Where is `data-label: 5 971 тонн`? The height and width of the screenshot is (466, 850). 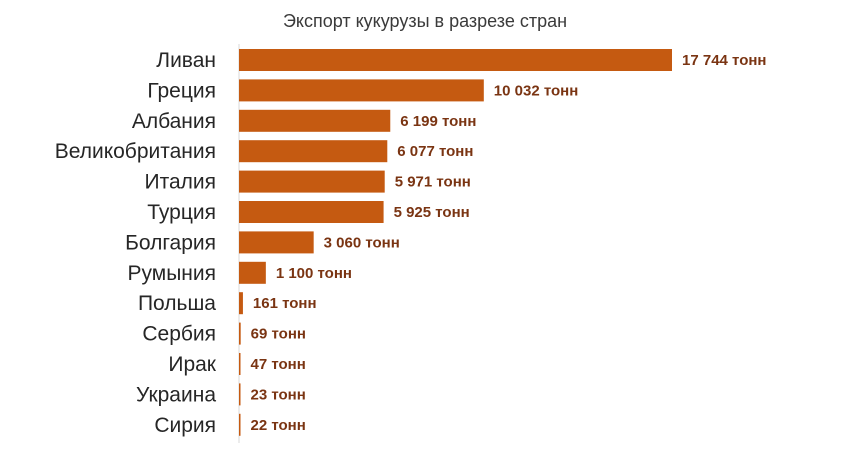 data-label: 5 971 тонн is located at coordinates (433, 182).